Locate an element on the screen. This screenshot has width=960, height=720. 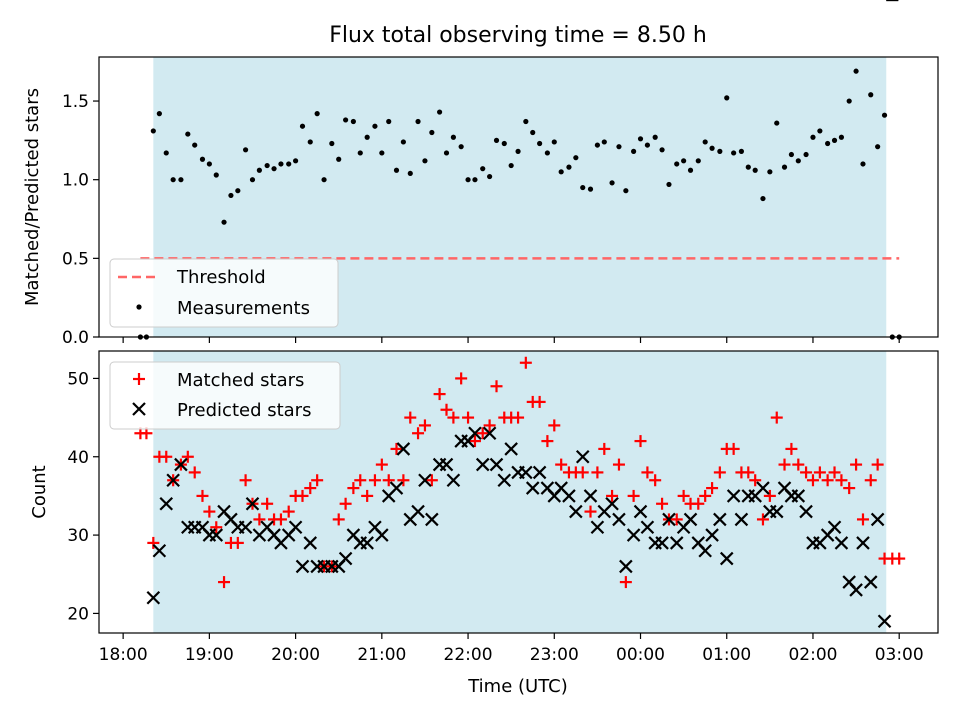
legend-predicted-label: Predicted stars is located at coordinates (244, 410).